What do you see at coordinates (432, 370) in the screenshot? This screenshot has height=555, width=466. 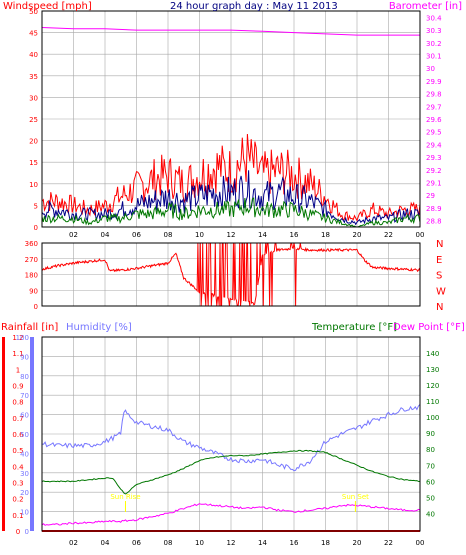 I see `temperature-tick-label: 130` at bounding box center [432, 370].